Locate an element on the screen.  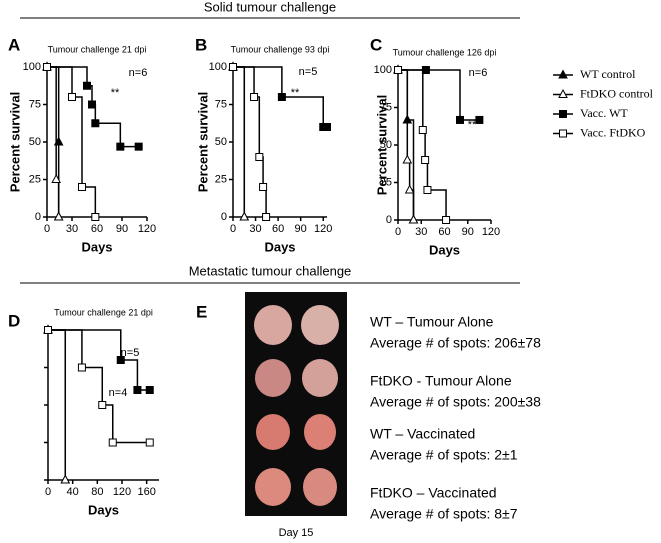
annotation: n=4 is located at coordinates (118, 393).